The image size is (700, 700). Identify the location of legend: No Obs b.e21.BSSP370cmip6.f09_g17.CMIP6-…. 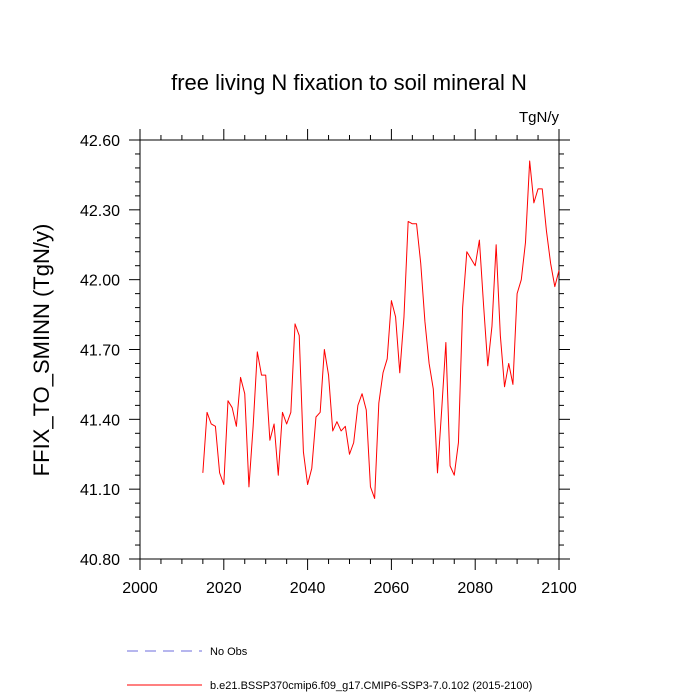
(329, 669).